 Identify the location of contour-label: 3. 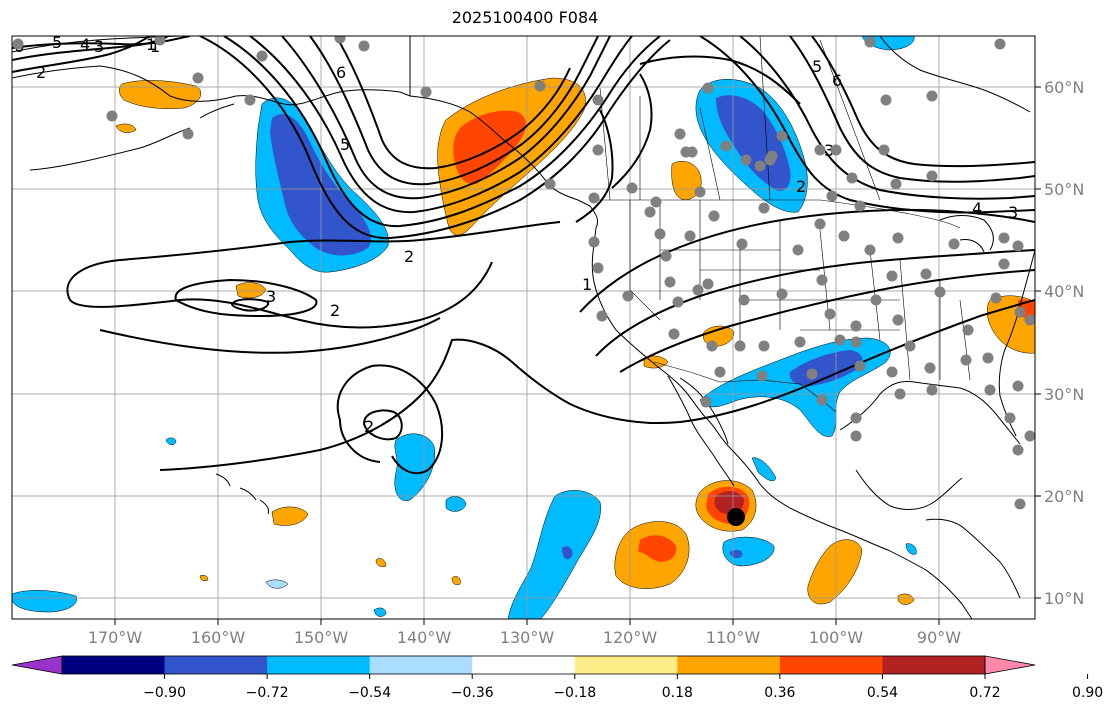
(829, 150).